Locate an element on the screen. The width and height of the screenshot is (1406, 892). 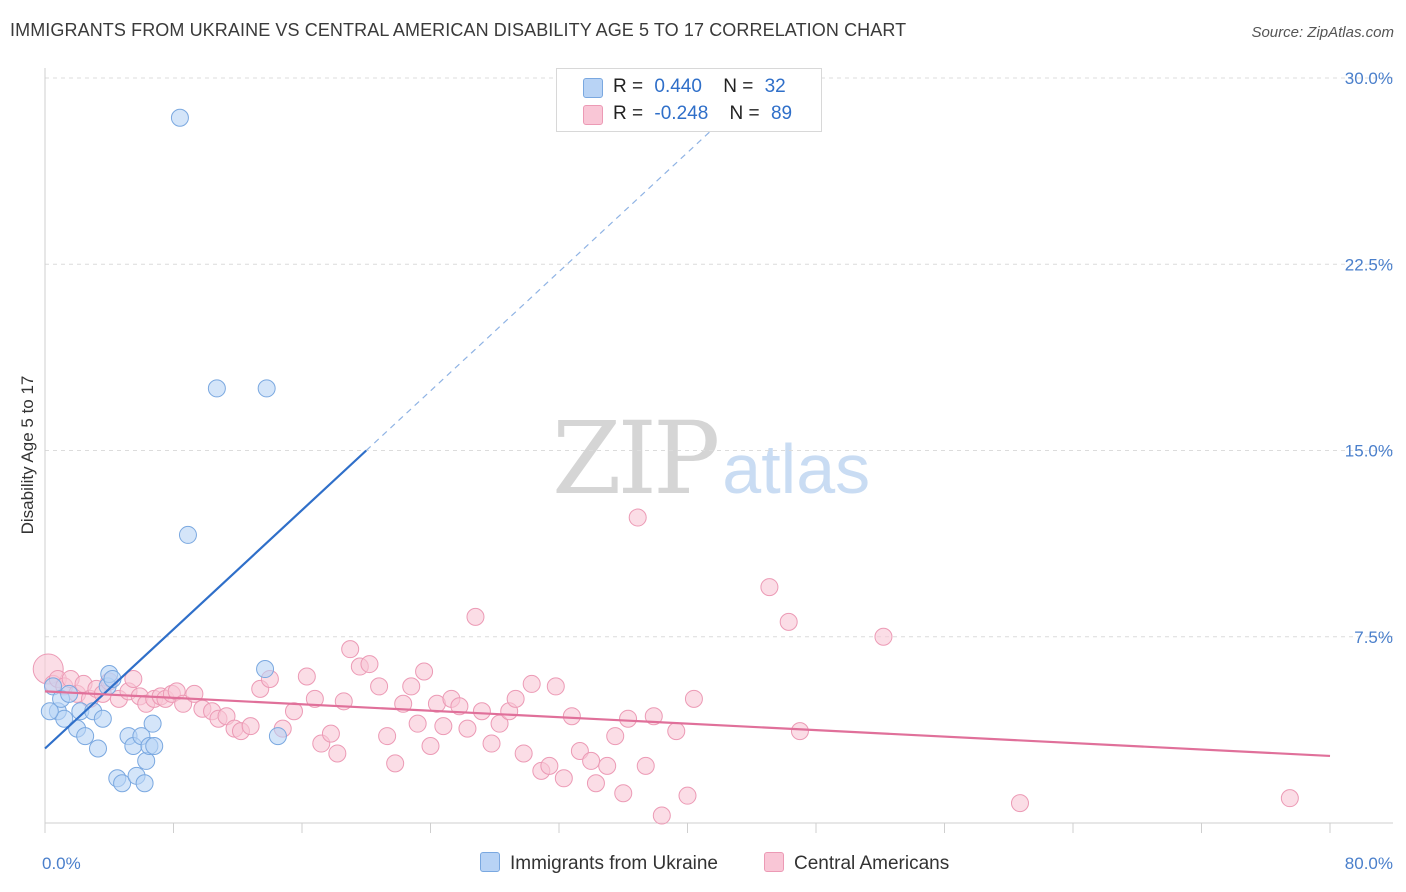
y-tick-label: 22.5% is located at coordinates (1369, 264).